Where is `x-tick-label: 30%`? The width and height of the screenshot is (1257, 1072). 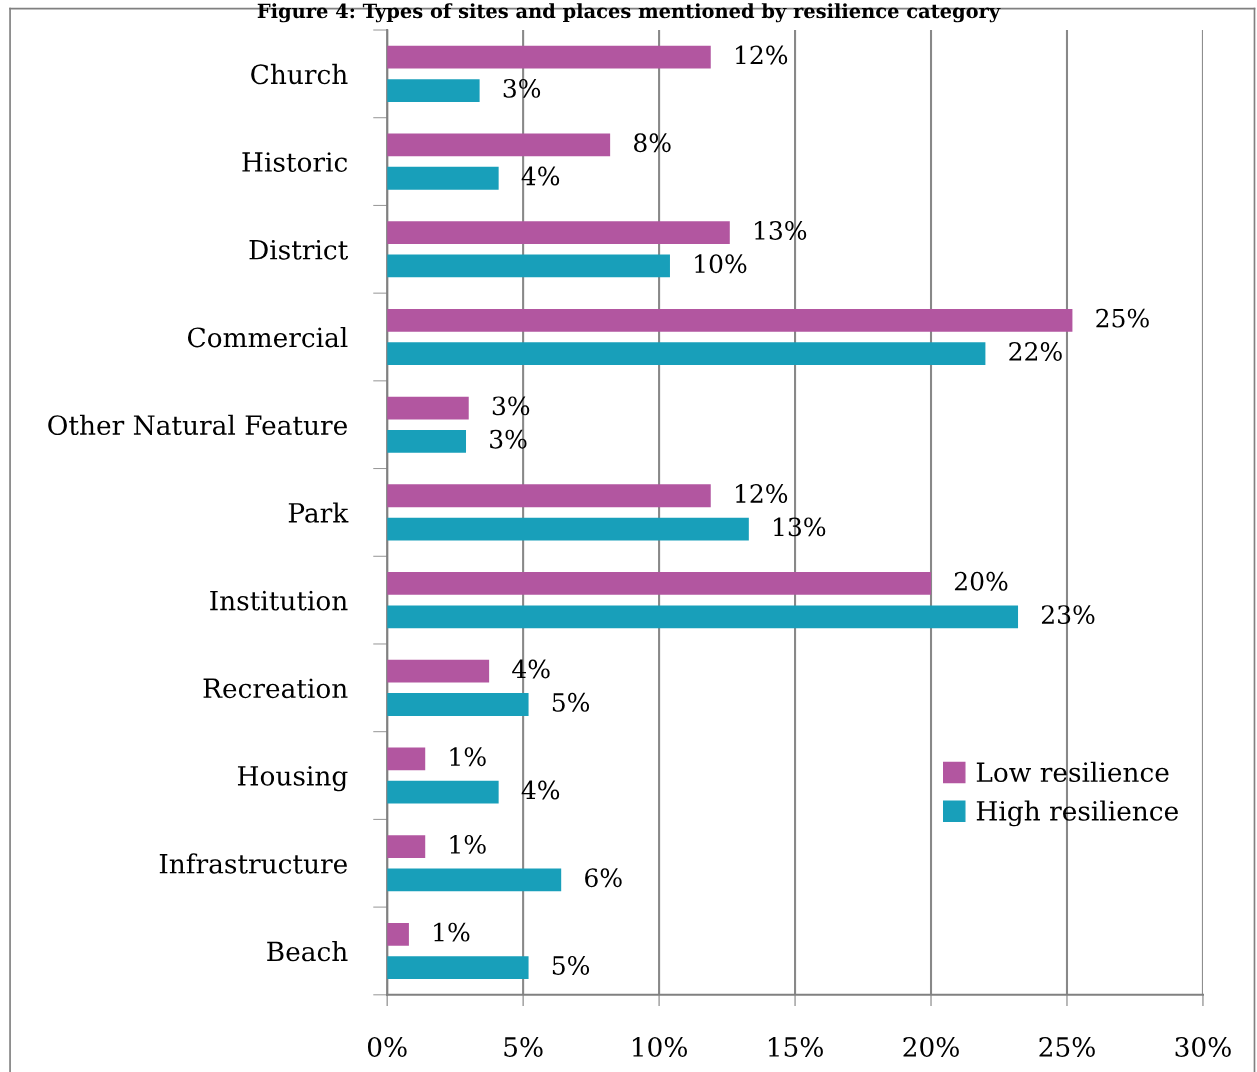
x-tick-label: 30% is located at coordinates (1203, 1046).